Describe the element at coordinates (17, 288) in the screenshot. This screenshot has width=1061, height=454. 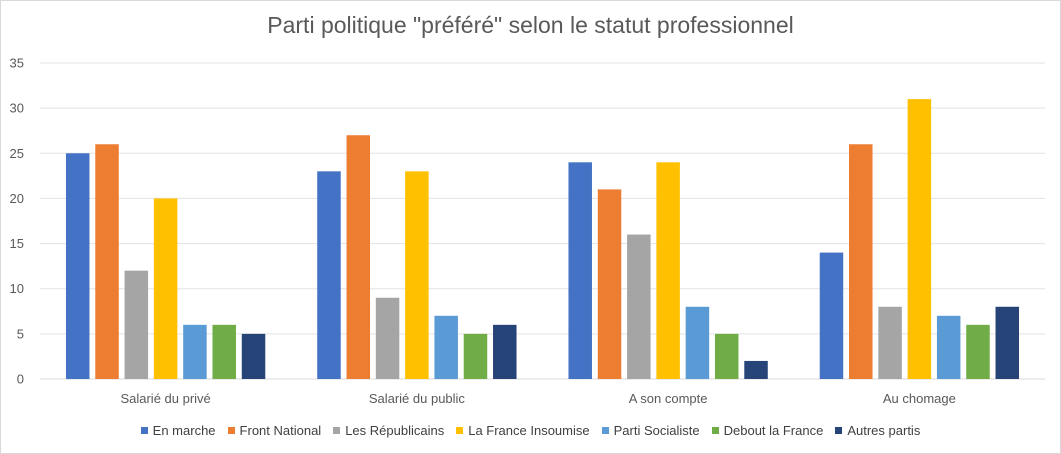
I see `y-tick-label: 10` at that location.